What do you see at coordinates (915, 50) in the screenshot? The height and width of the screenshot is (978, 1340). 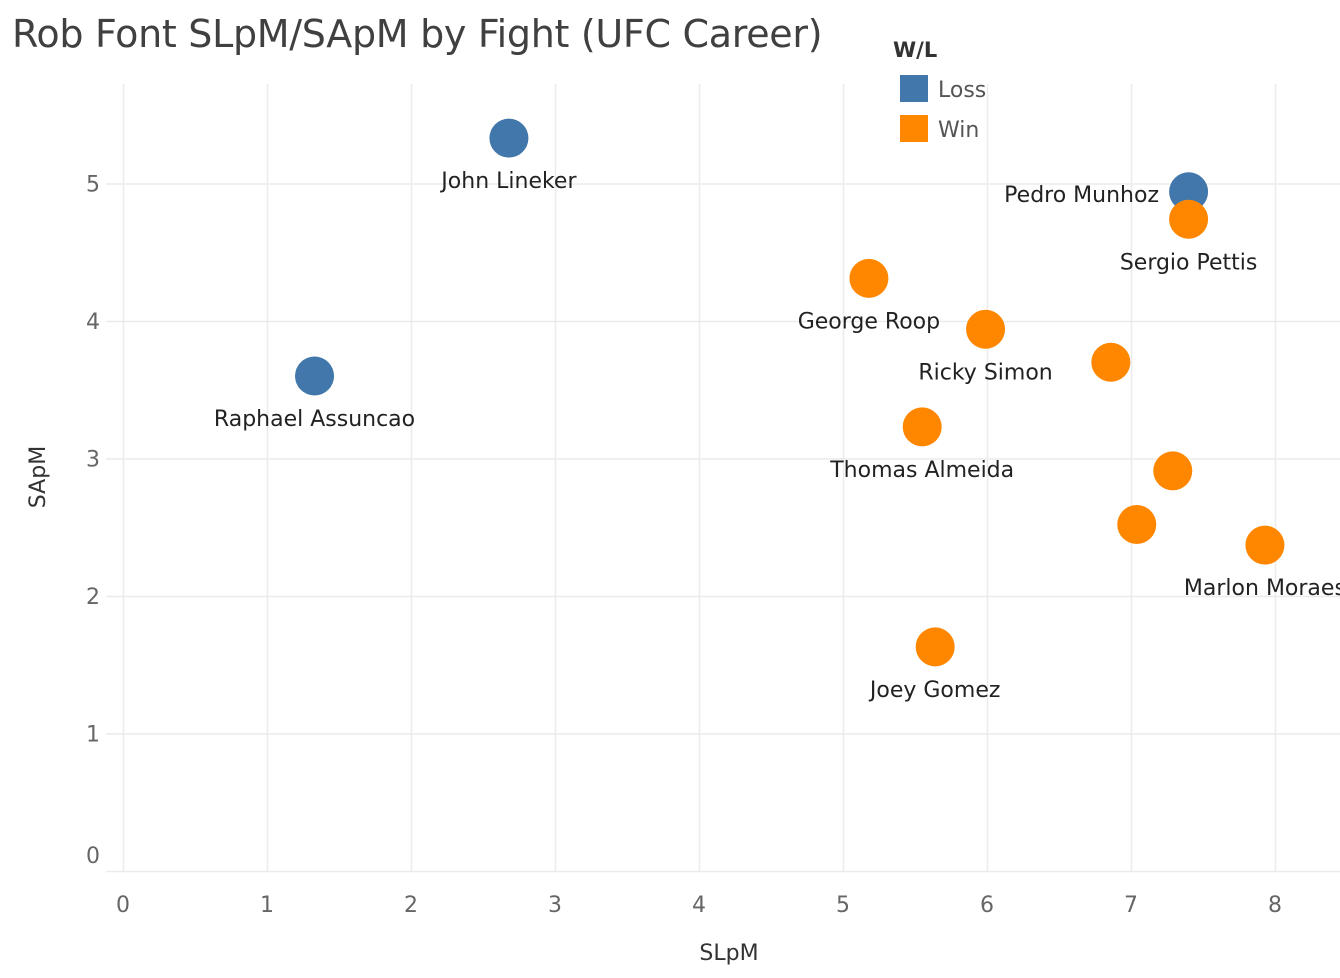 I see `legend-title: W/L` at bounding box center [915, 50].